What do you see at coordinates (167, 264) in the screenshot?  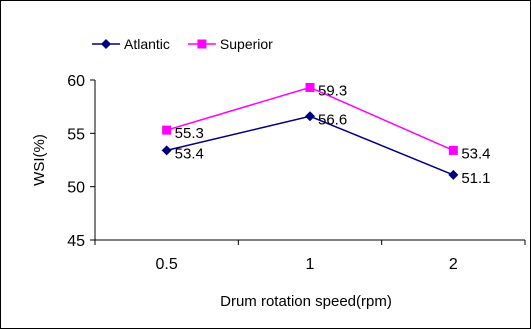 I see `x-tick-label-0.5: 0.5` at bounding box center [167, 264].